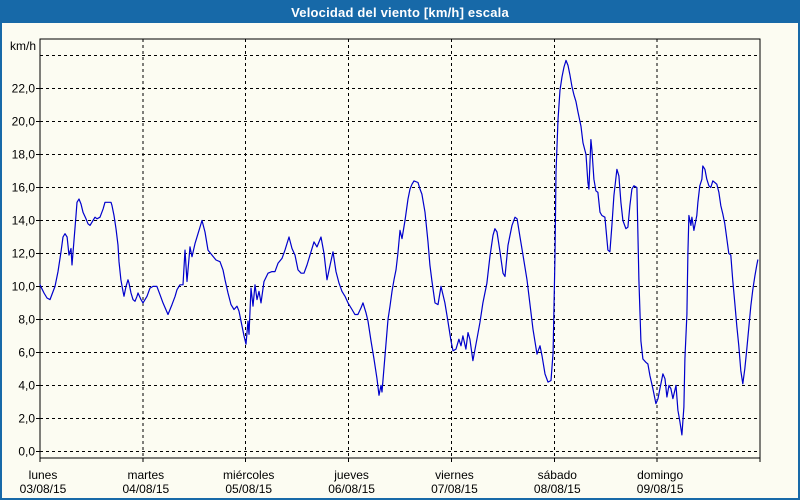  I want to click on x-weekday-label: miércoles, so click(248, 475).